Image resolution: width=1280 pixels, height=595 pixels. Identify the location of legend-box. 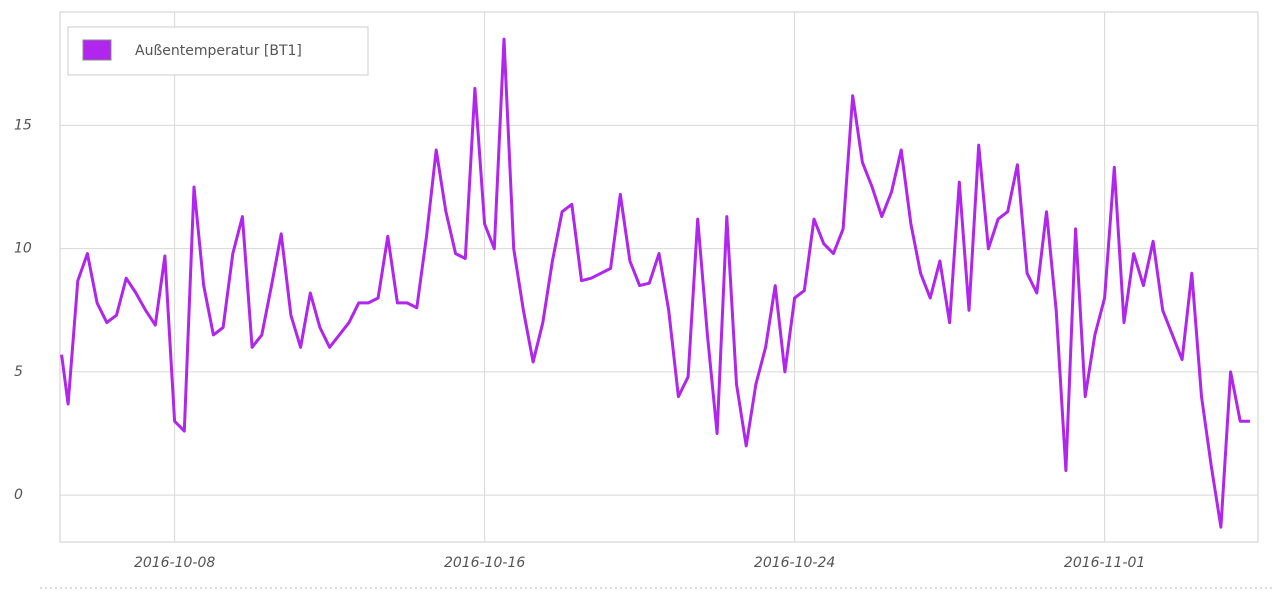
(218, 51).